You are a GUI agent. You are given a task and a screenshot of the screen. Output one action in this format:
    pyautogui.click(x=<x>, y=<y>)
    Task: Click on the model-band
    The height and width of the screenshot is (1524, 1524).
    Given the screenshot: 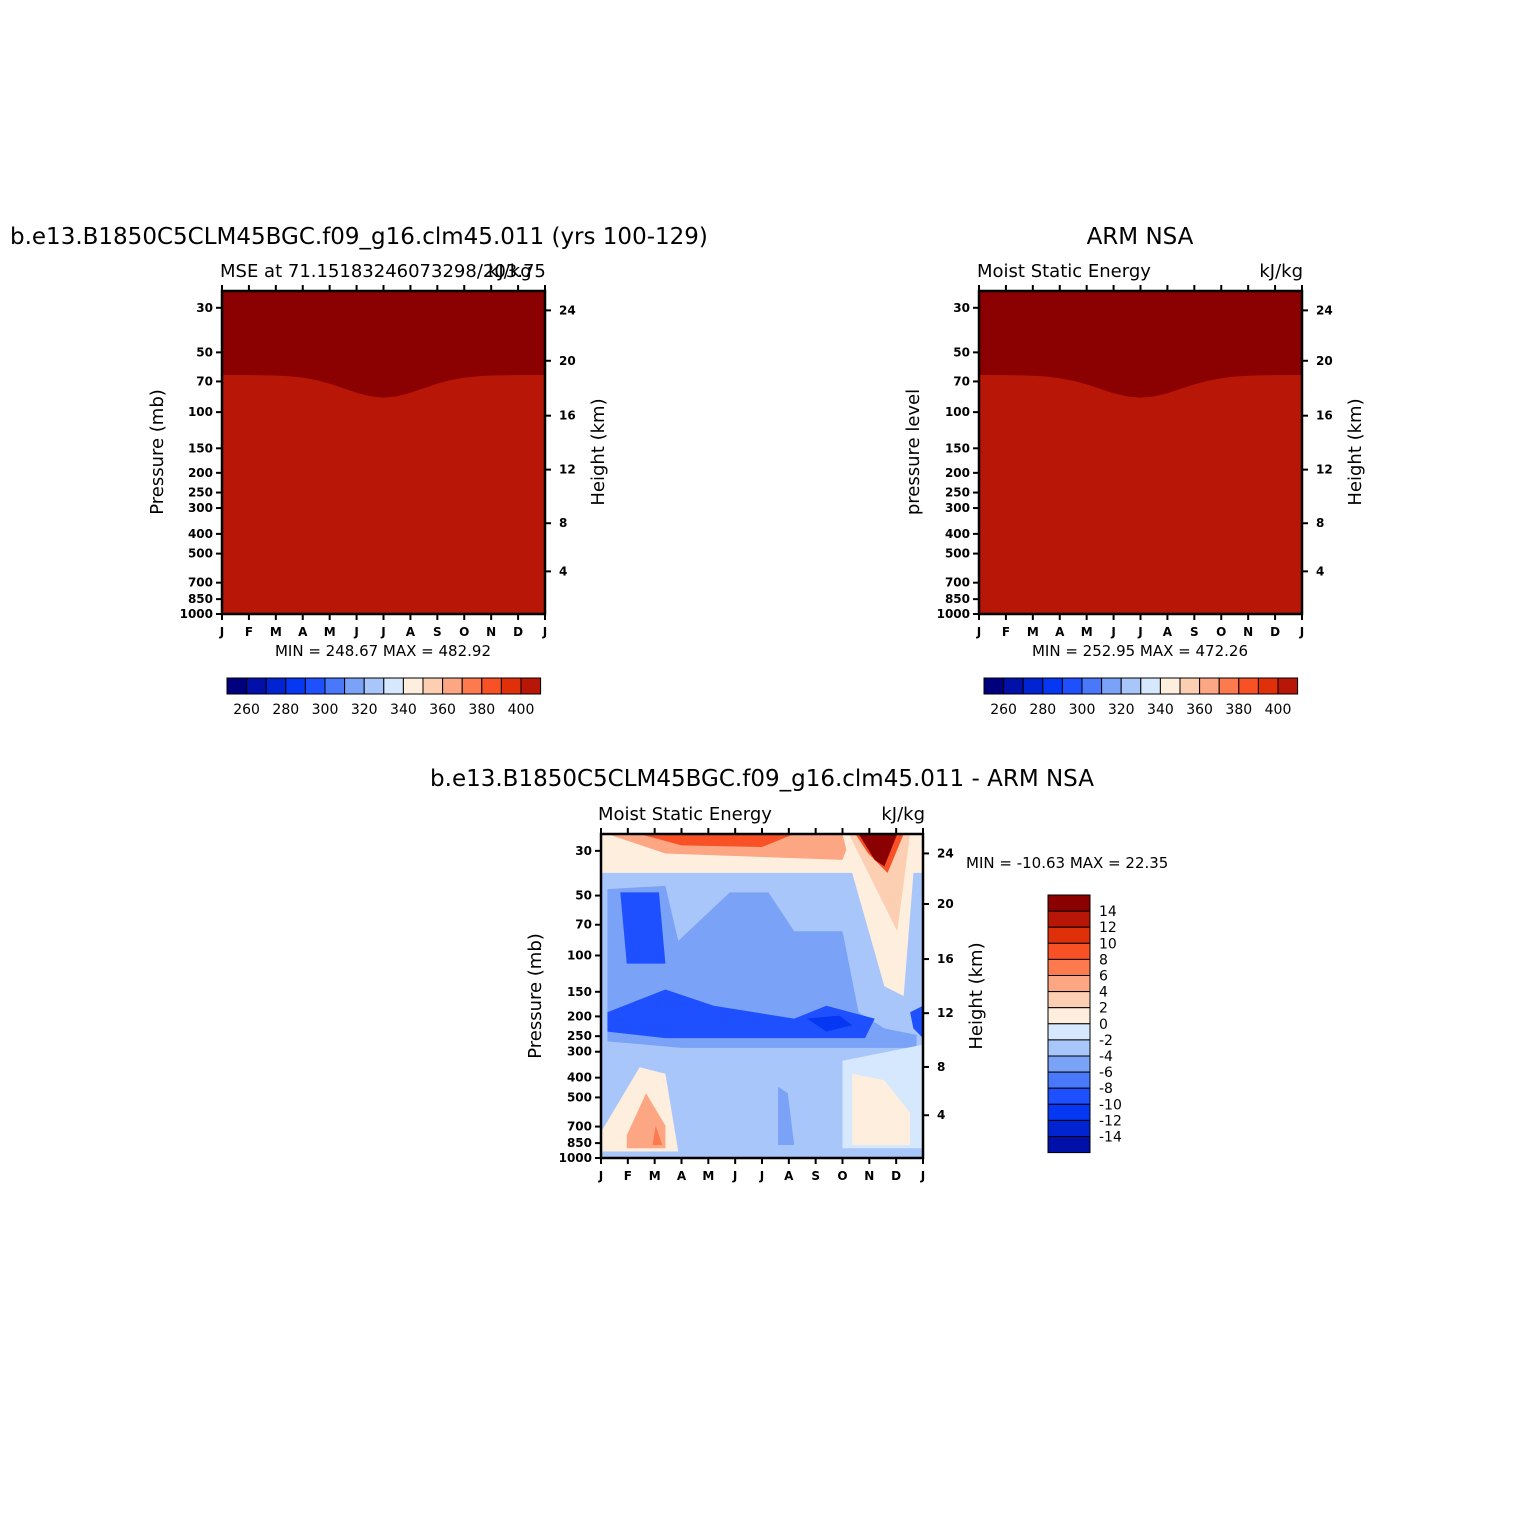 What is the action you would take?
    pyautogui.click(x=383, y=494)
    